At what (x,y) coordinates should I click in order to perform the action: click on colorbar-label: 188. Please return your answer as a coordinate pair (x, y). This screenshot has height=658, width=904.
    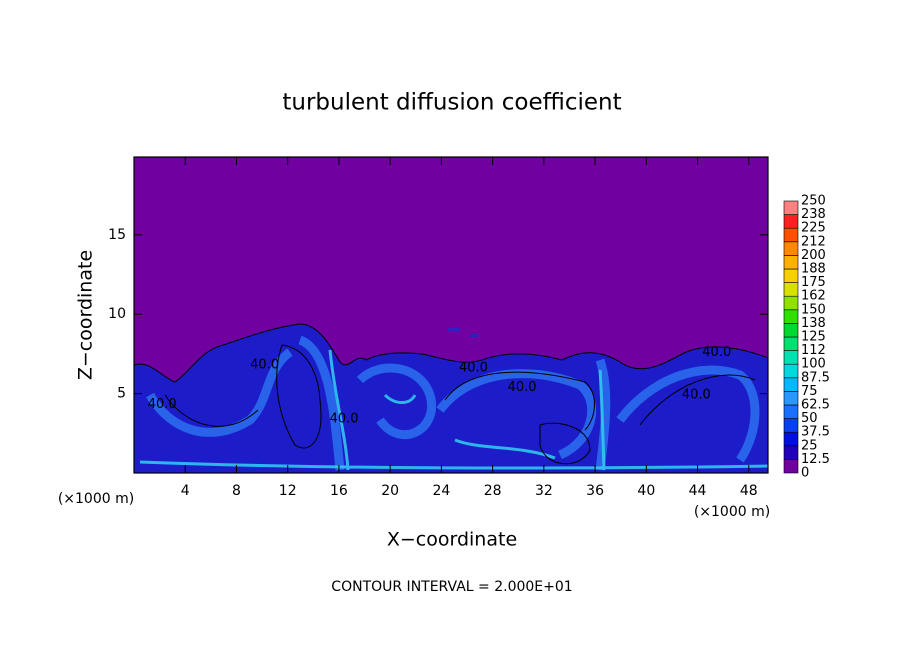
    Looking at the image, I should click on (813, 269).